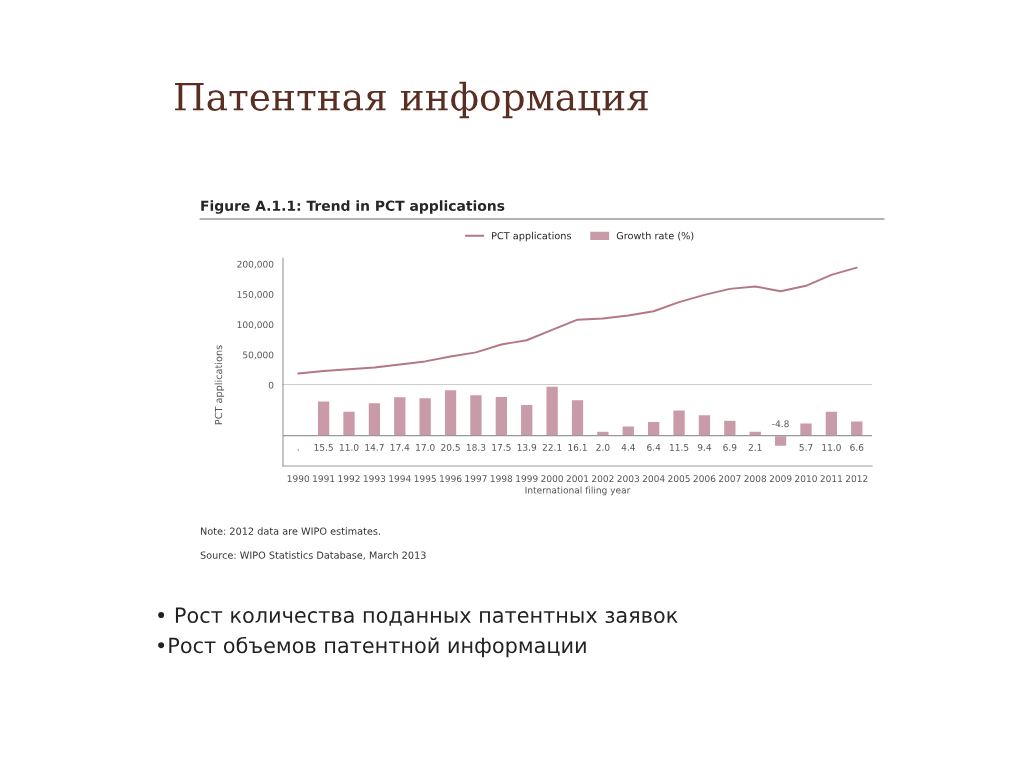 The width and height of the screenshot is (1024, 768). Describe the element at coordinates (704, 479) in the screenshot. I see `x-tick-label: 2006` at that location.